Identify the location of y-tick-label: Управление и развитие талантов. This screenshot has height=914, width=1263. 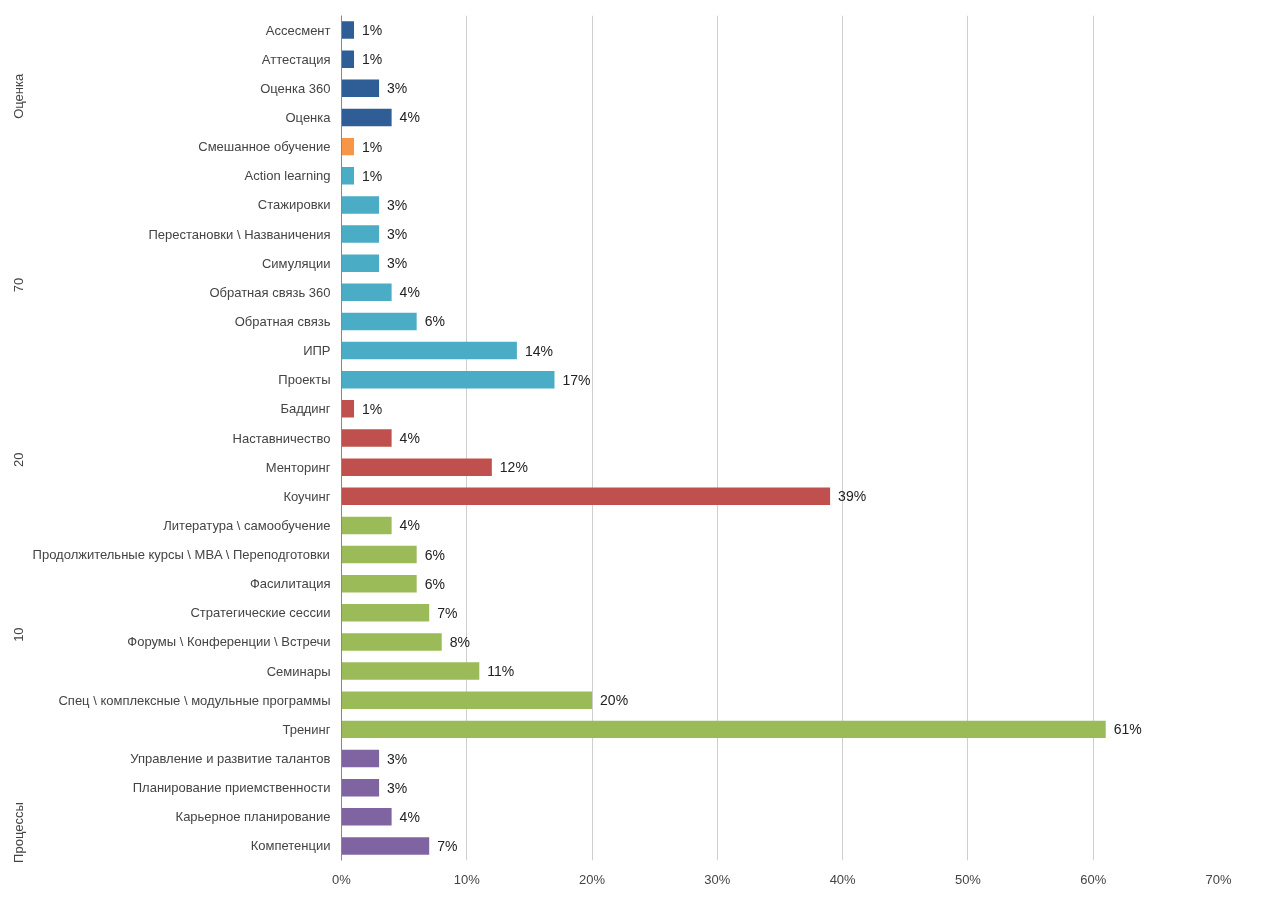
(230, 759).